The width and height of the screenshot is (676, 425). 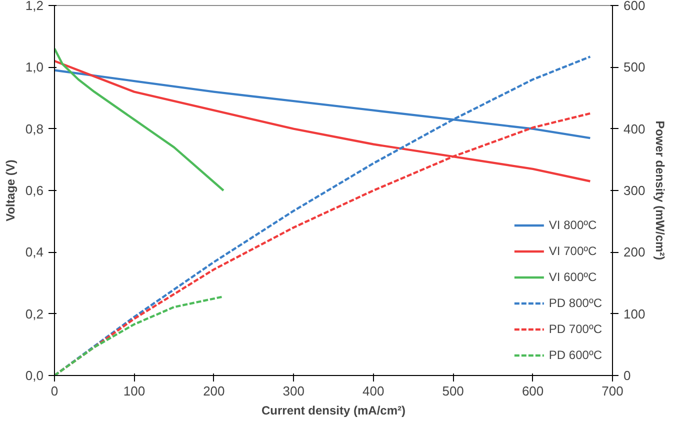 What do you see at coordinates (214, 391) in the screenshot?
I see `x-tick-label: 200` at bounding box center [214, 391].